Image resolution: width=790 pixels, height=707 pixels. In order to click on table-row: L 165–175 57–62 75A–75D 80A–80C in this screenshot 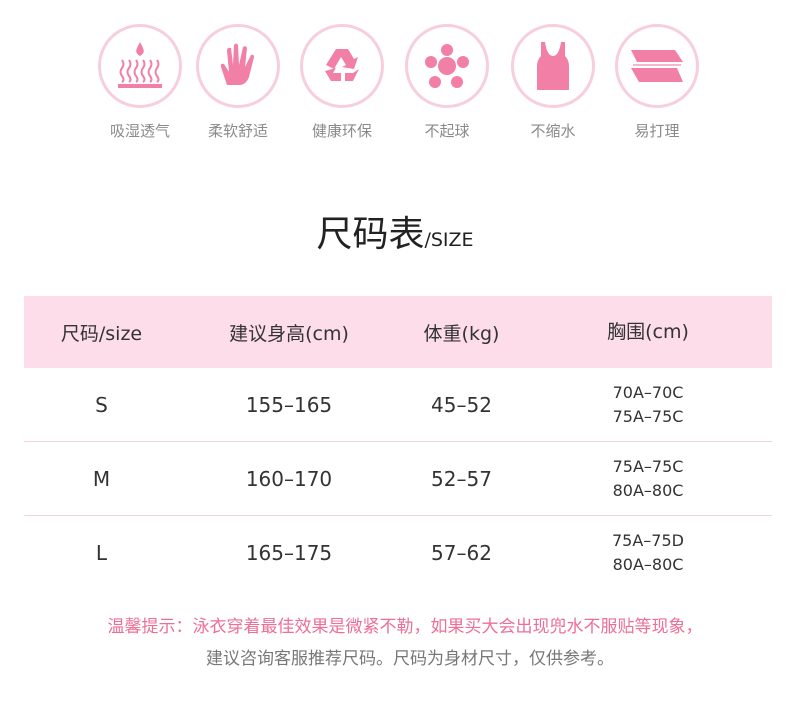, I will do `click(389, 552)`.